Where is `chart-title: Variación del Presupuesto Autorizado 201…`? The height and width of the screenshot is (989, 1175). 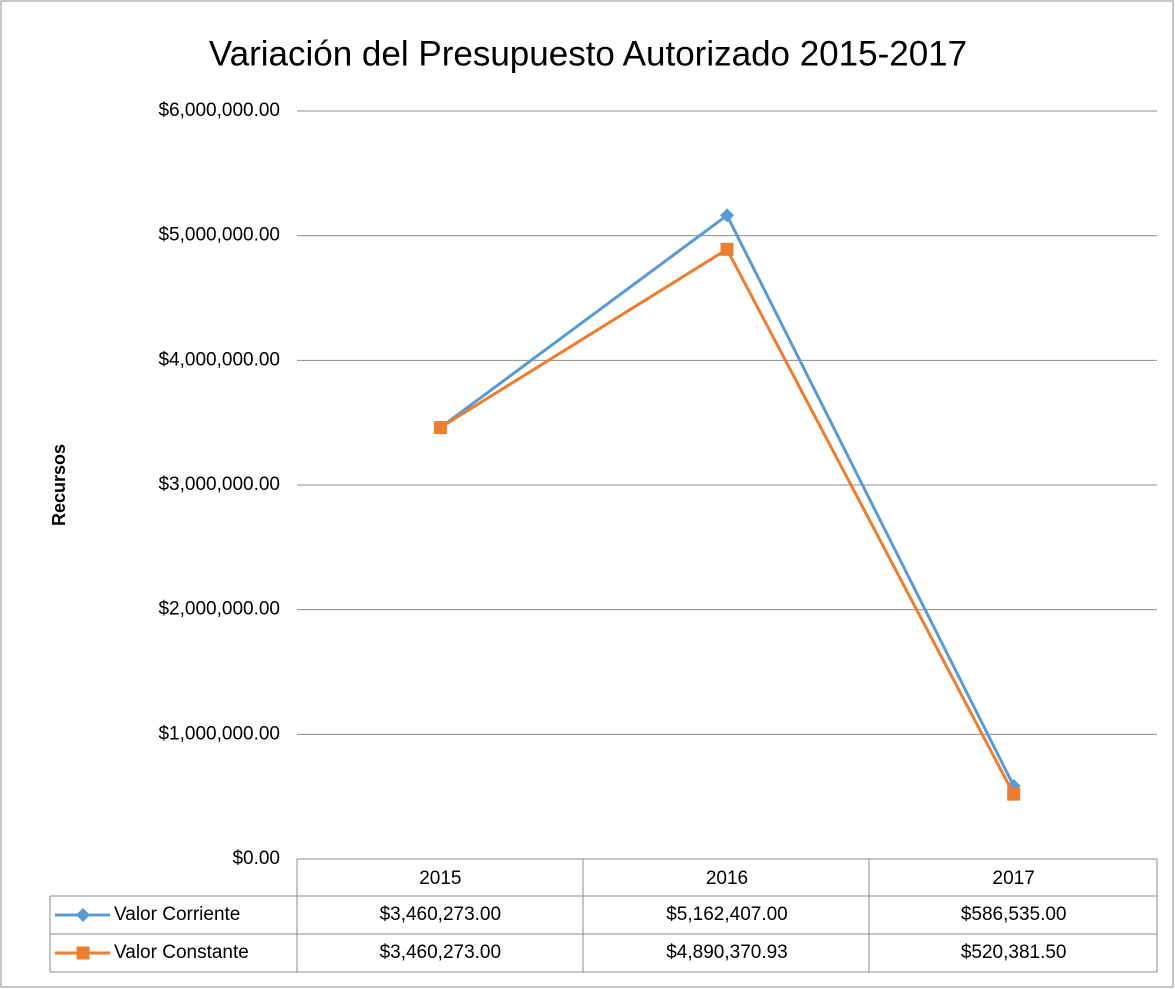
chart-title: Variación del Presupuesto Autorizado 201… is located at coordinates (588, 53).